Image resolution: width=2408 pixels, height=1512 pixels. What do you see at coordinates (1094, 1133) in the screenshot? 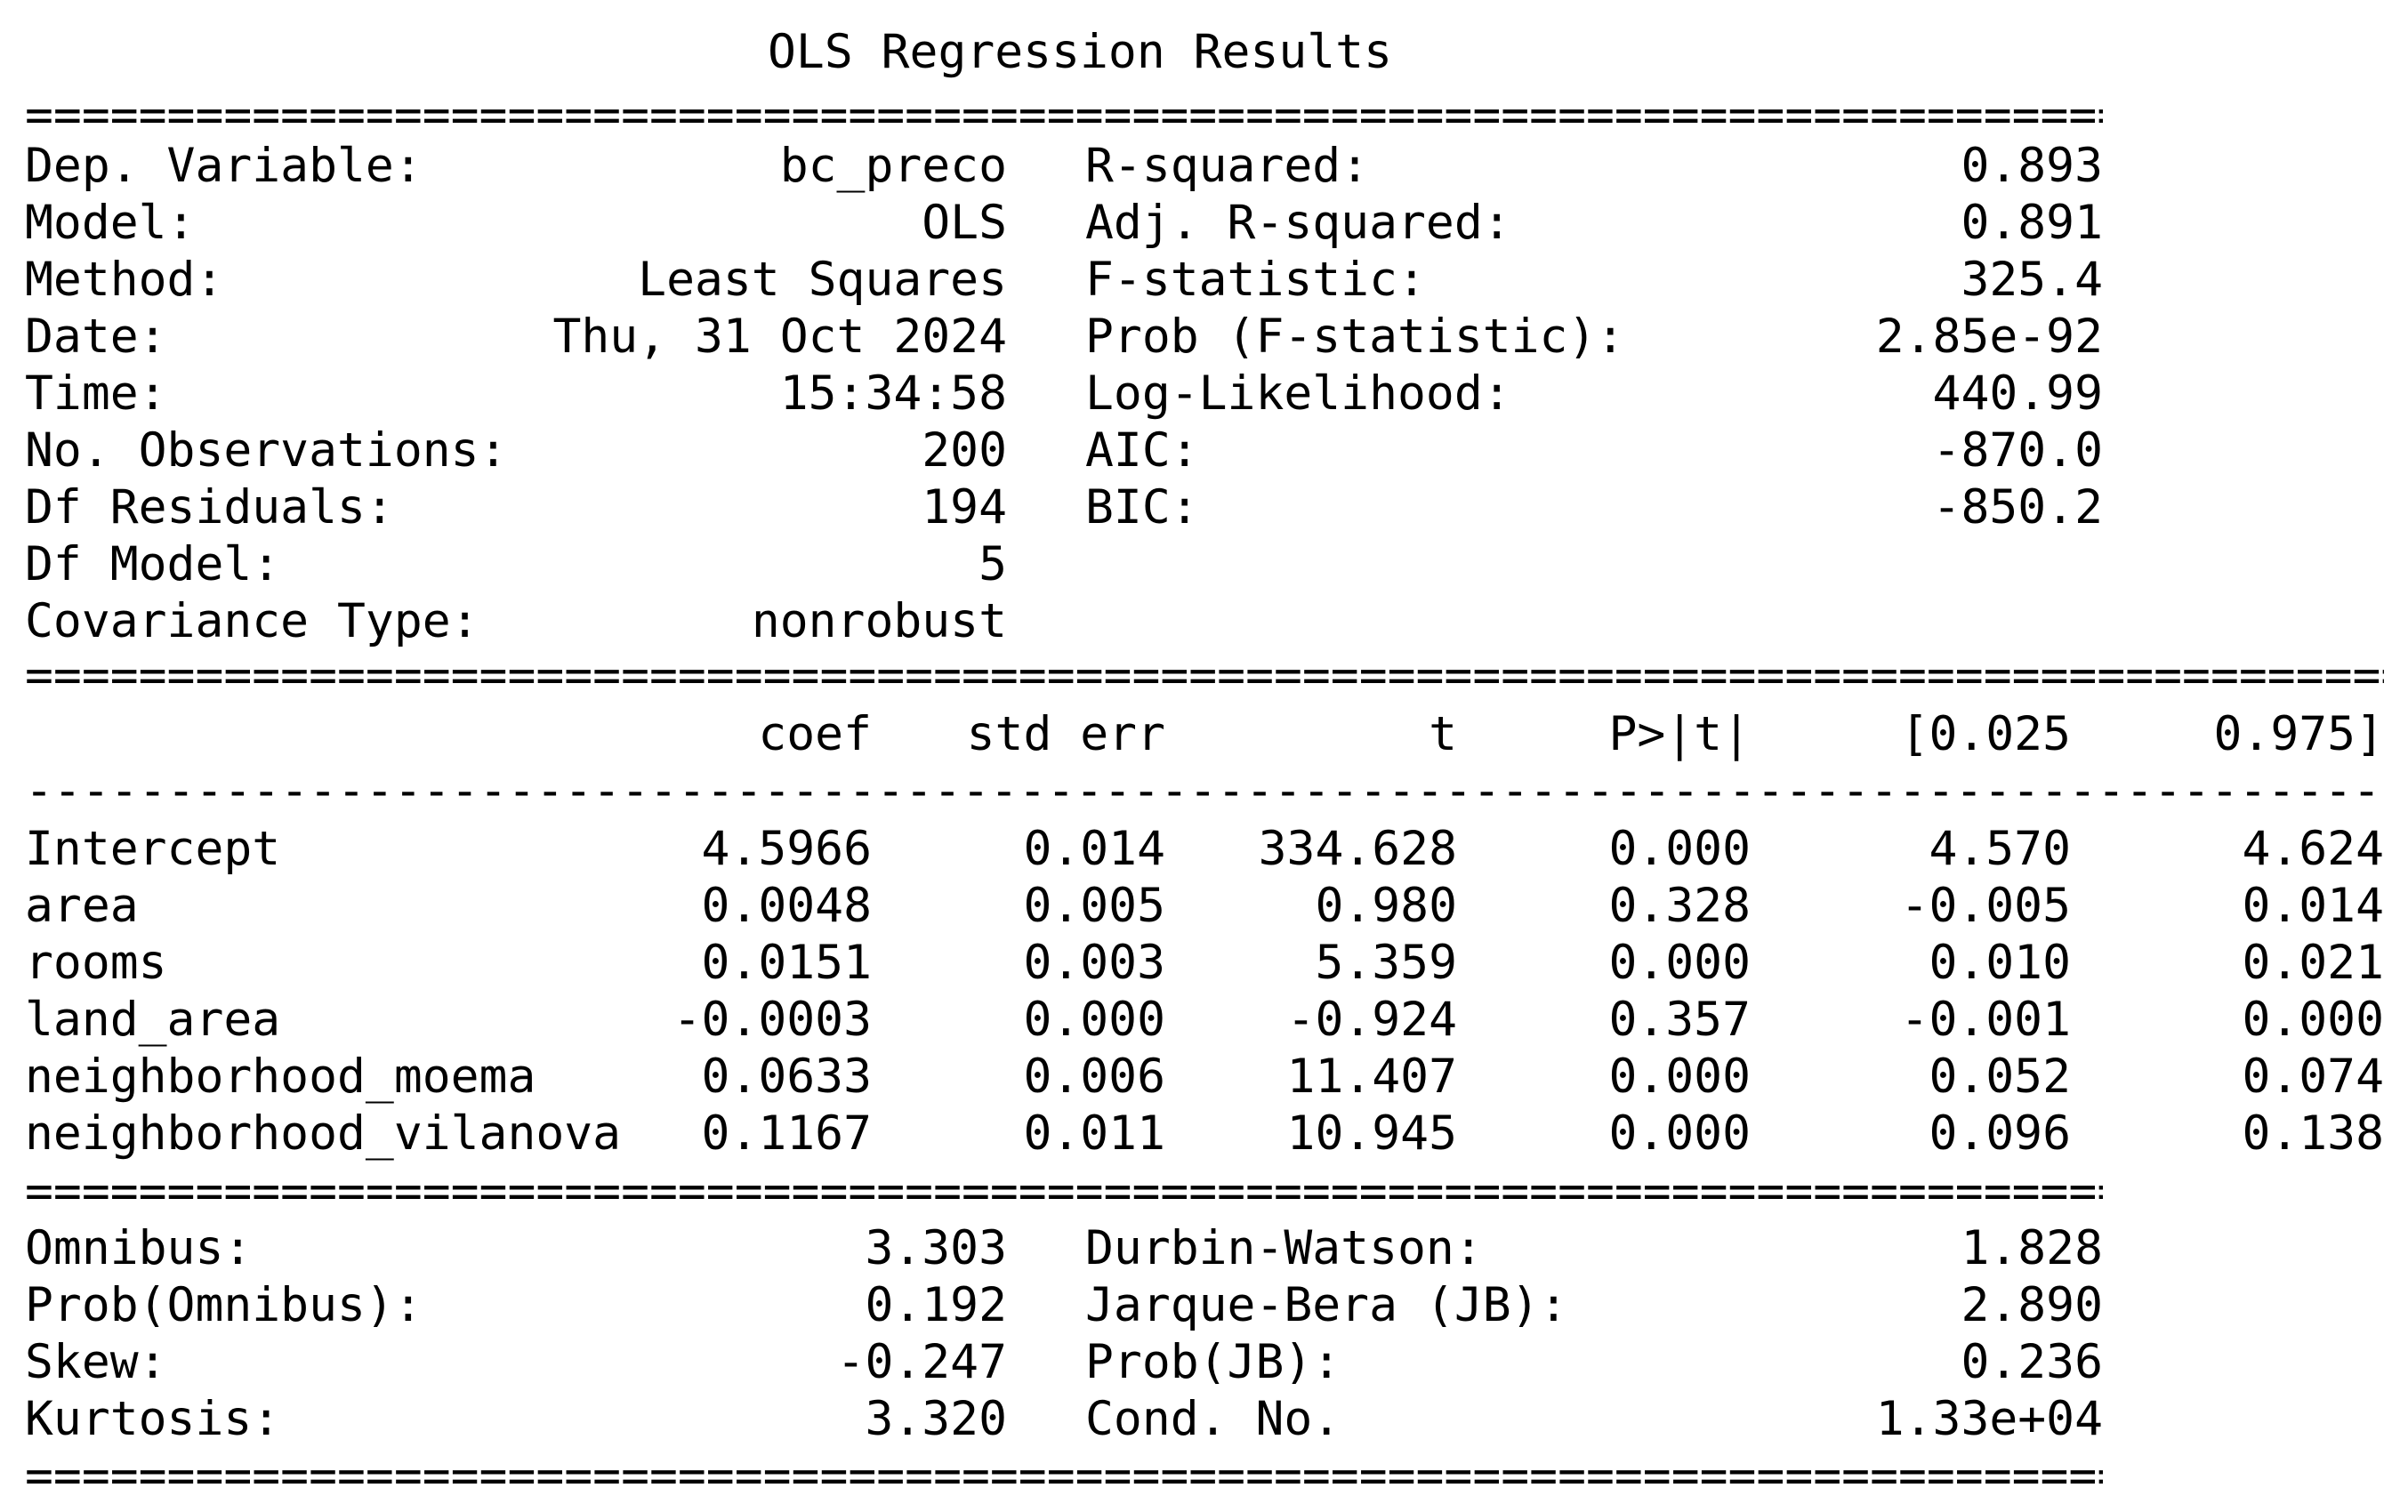
I see `coef-value-cell: 0.011` at bounding box center [1094, 1133].